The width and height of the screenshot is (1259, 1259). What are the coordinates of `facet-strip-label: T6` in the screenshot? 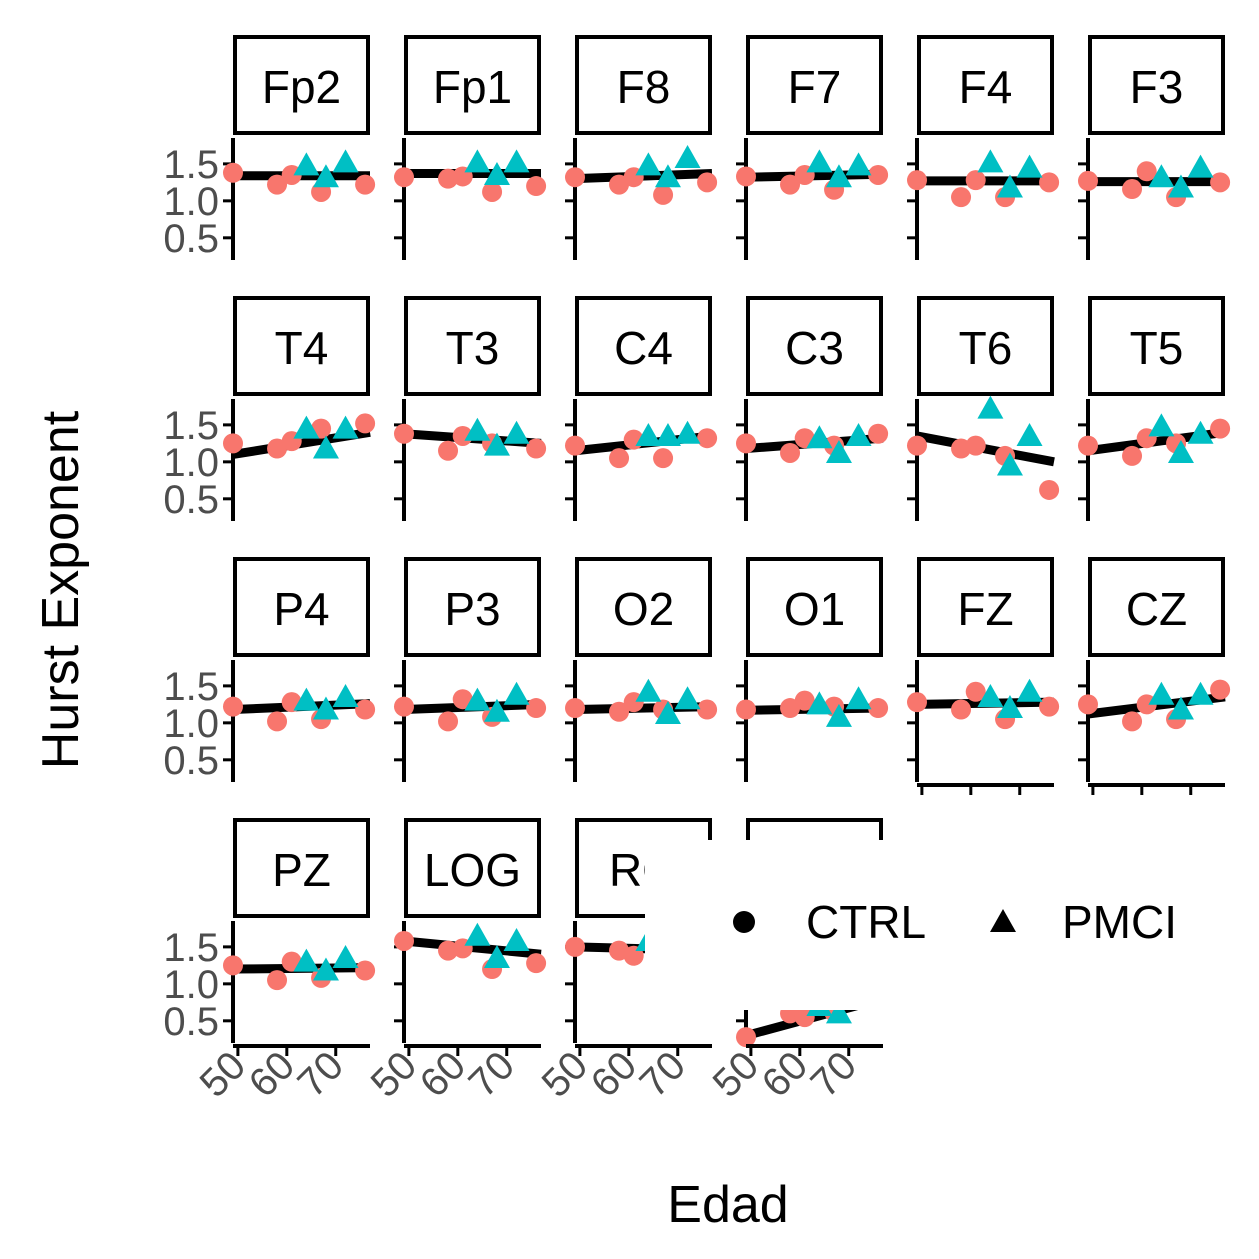 It's located at (986, 348).